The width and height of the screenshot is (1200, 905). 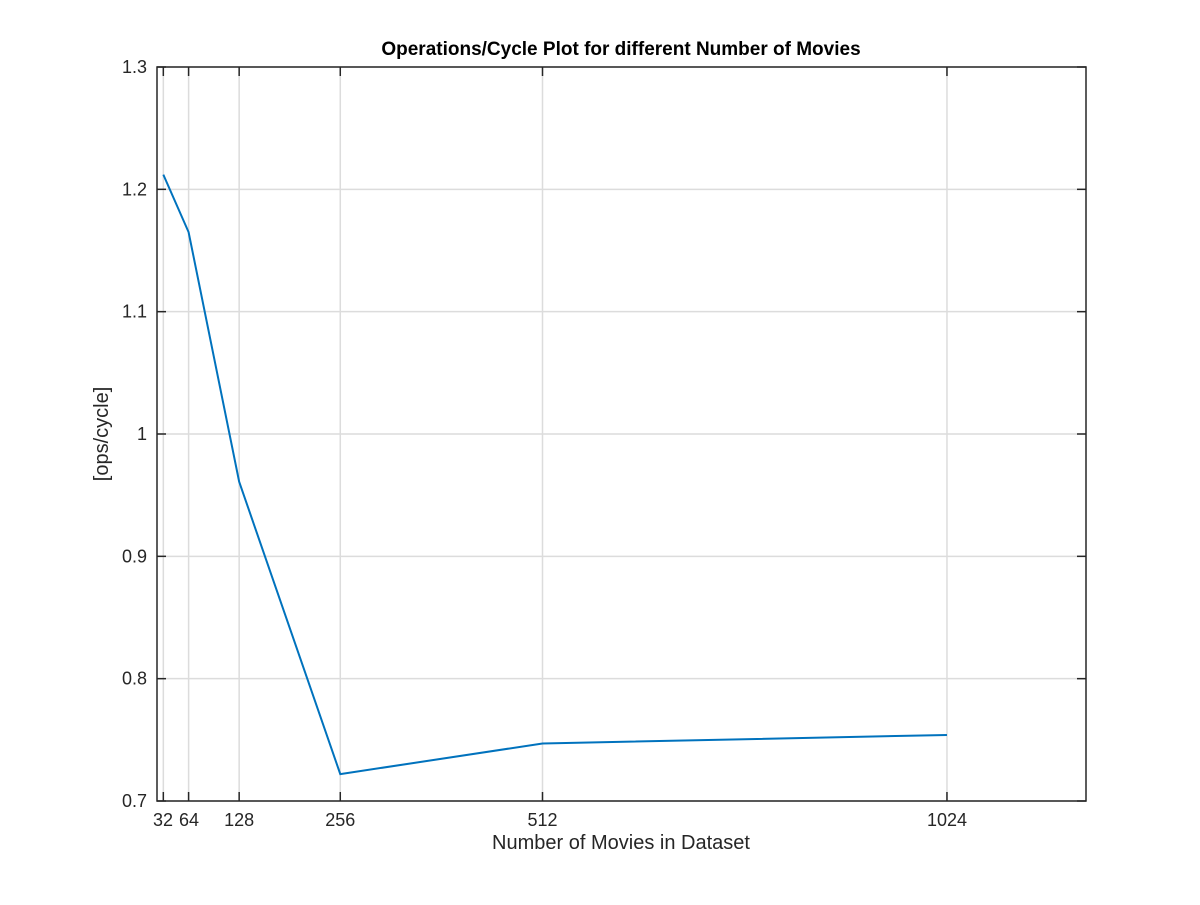 I want to click on x-axis-label: Number of Movies in Dataset, so click(x=621, y=843).